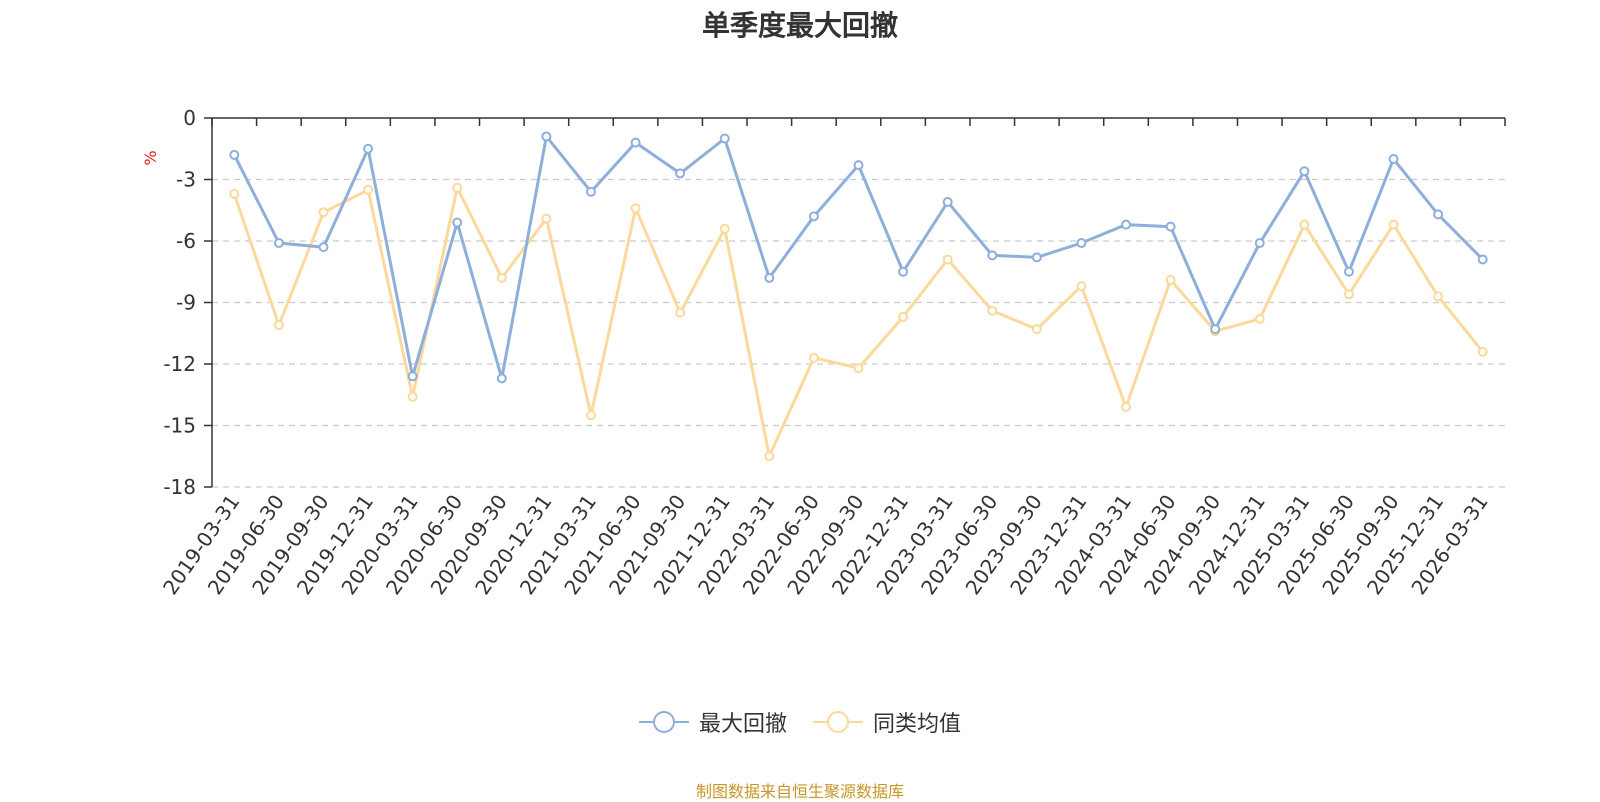 Image resolution: width=1600 pixels, height=802 pixels. Describe the element at coordinates (742, 724) in the screenshot. I see `legend-label-max-drawdown: 最大回撤` at that location.